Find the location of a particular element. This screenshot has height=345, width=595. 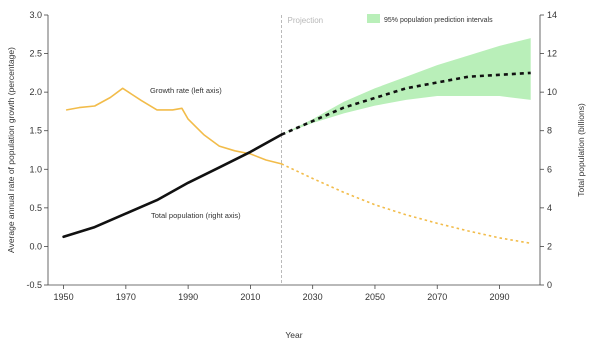

x-tick-label: 1990 is located at coordinates (188, 297).